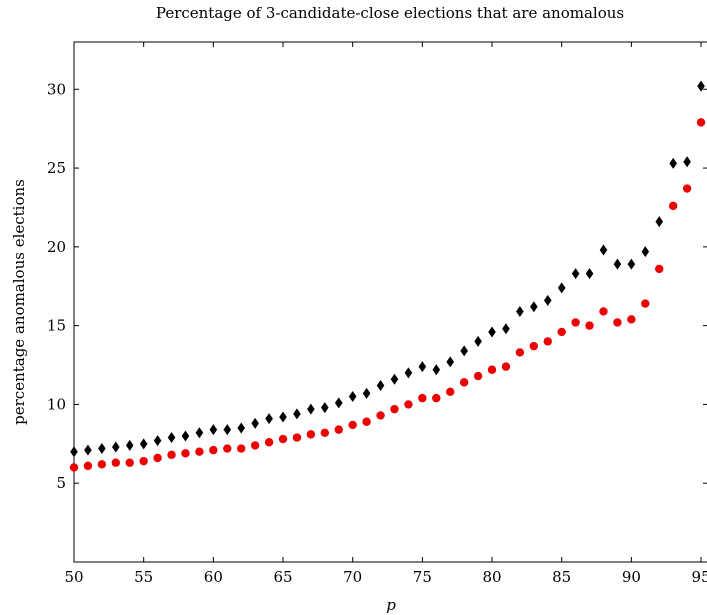  Describe the element at coordinates (61, 483) in the screenshot. I see `y-tick-label: 5` at that location.